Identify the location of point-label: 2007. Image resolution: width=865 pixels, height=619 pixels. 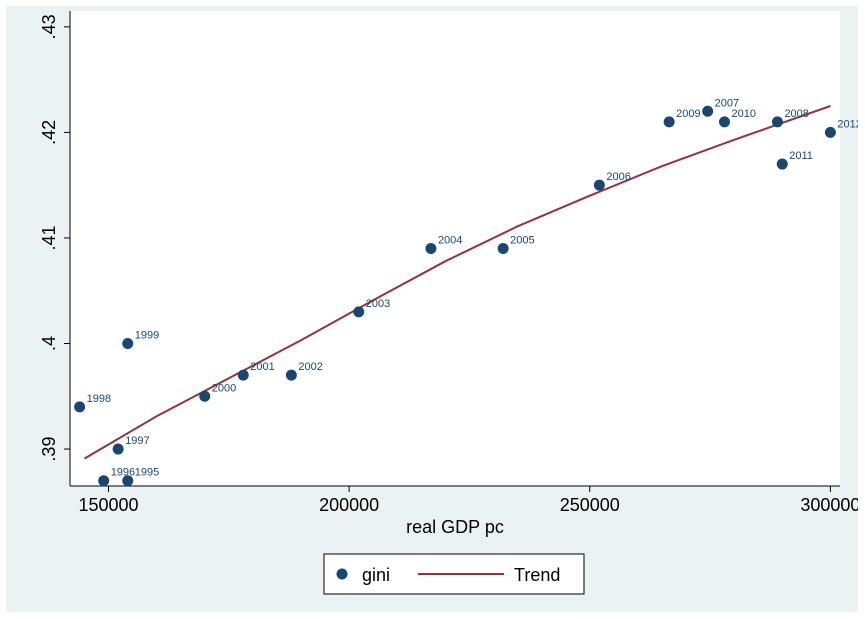
(727, 103).